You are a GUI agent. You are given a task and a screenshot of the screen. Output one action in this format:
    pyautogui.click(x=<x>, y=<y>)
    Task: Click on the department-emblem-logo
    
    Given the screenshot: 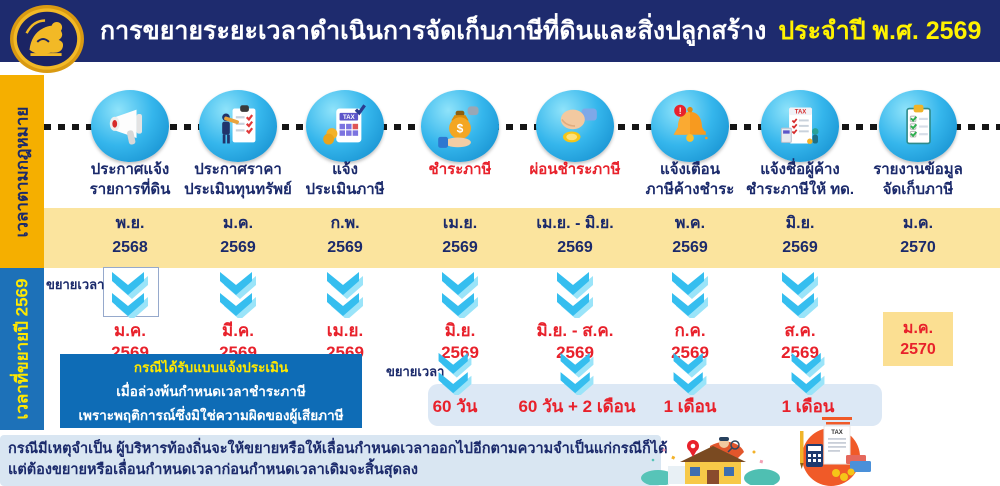 What is the action you would take?
    pyautogui.click(x=47, y=39)
    